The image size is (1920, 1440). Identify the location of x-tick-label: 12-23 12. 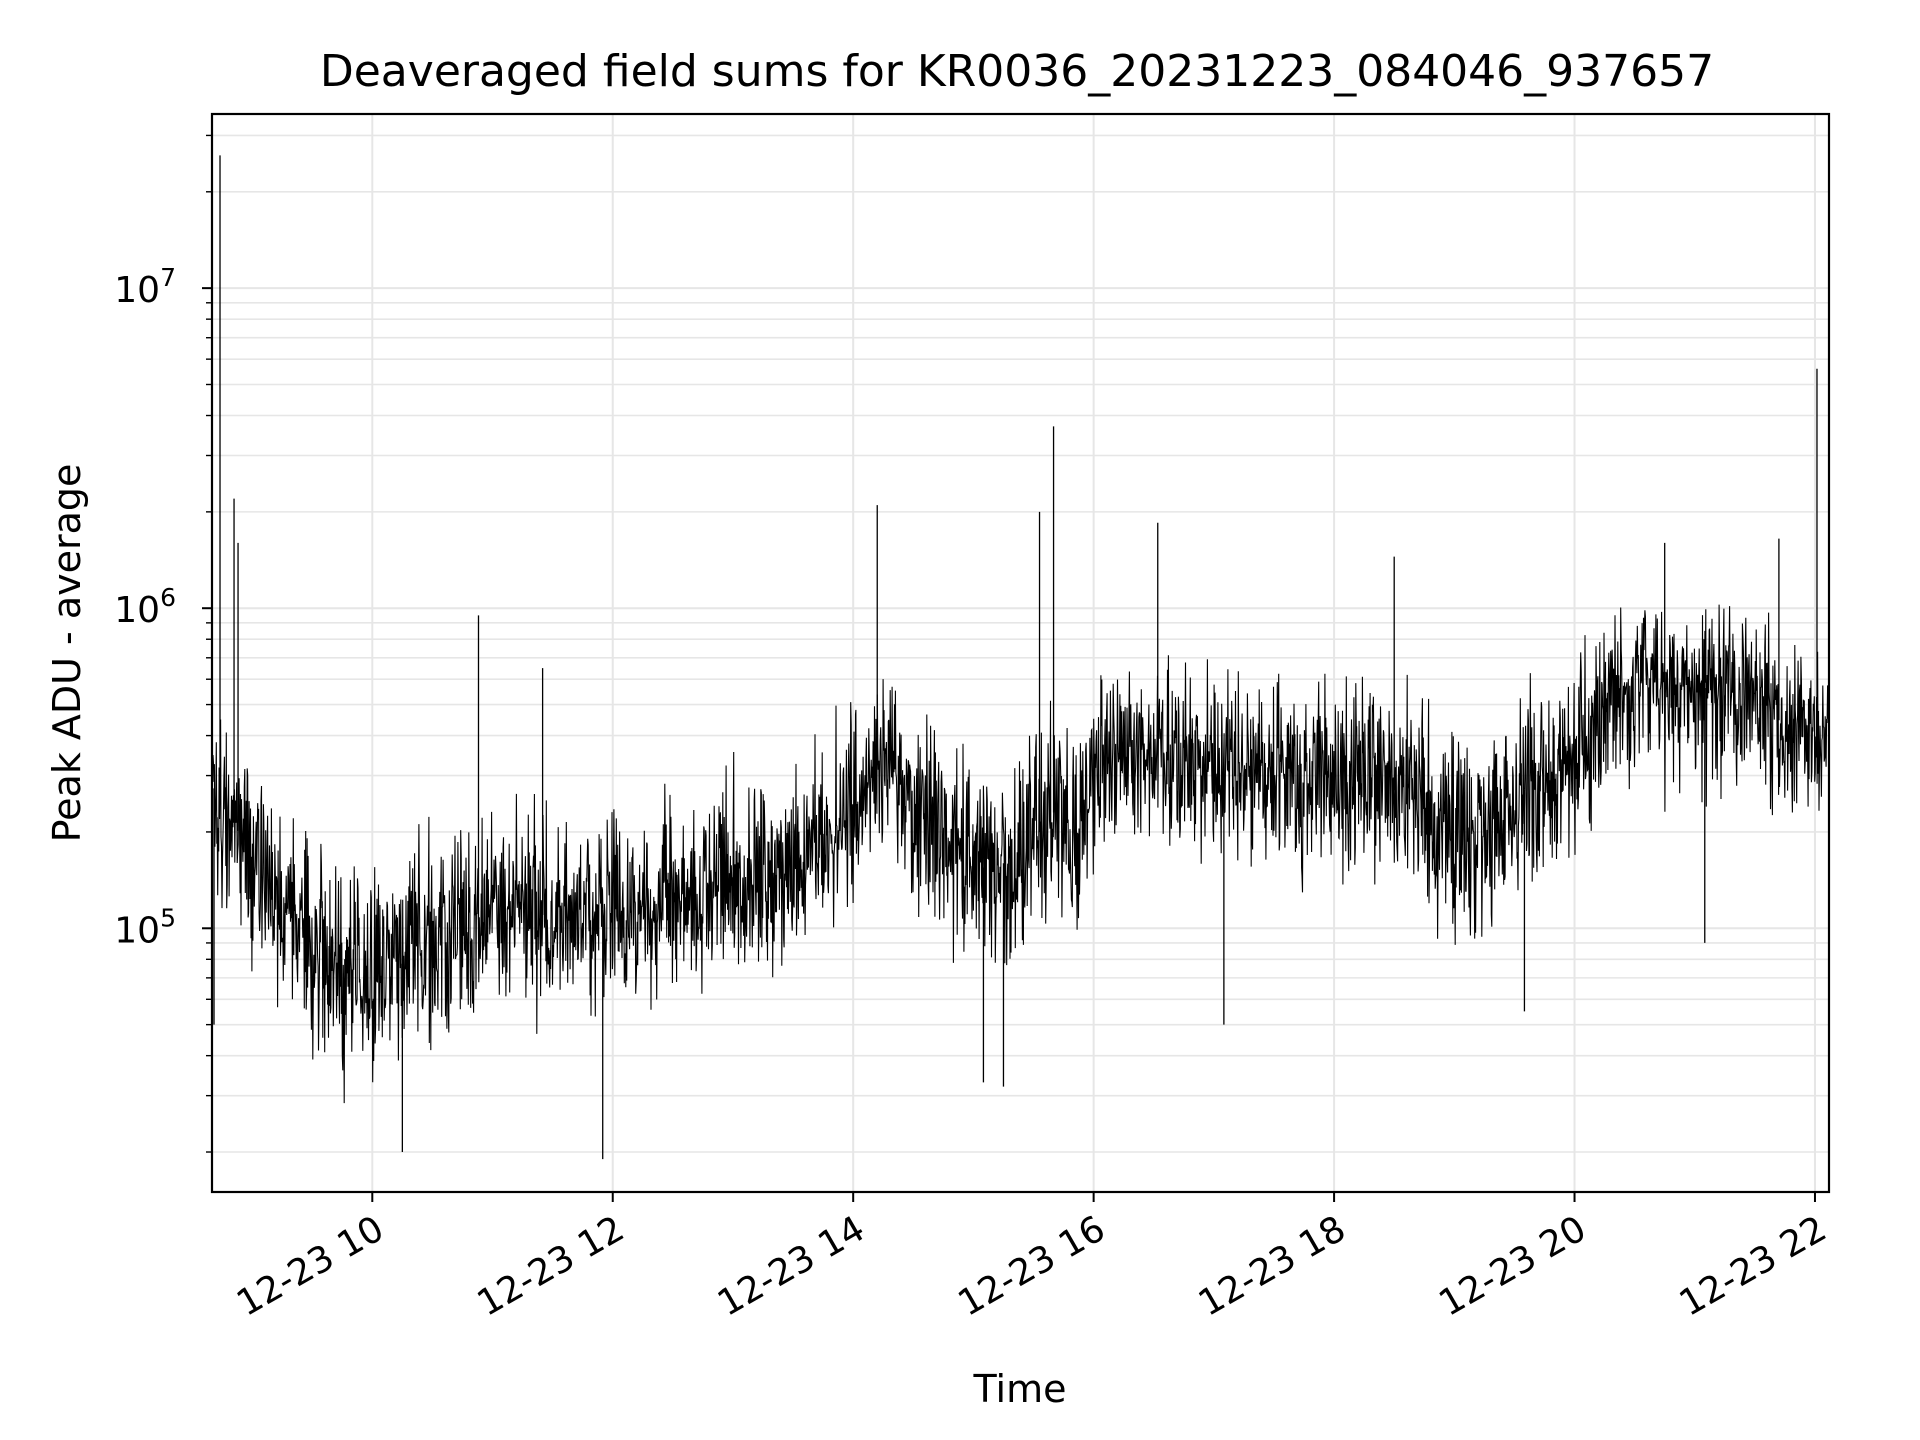
(551, 1266).